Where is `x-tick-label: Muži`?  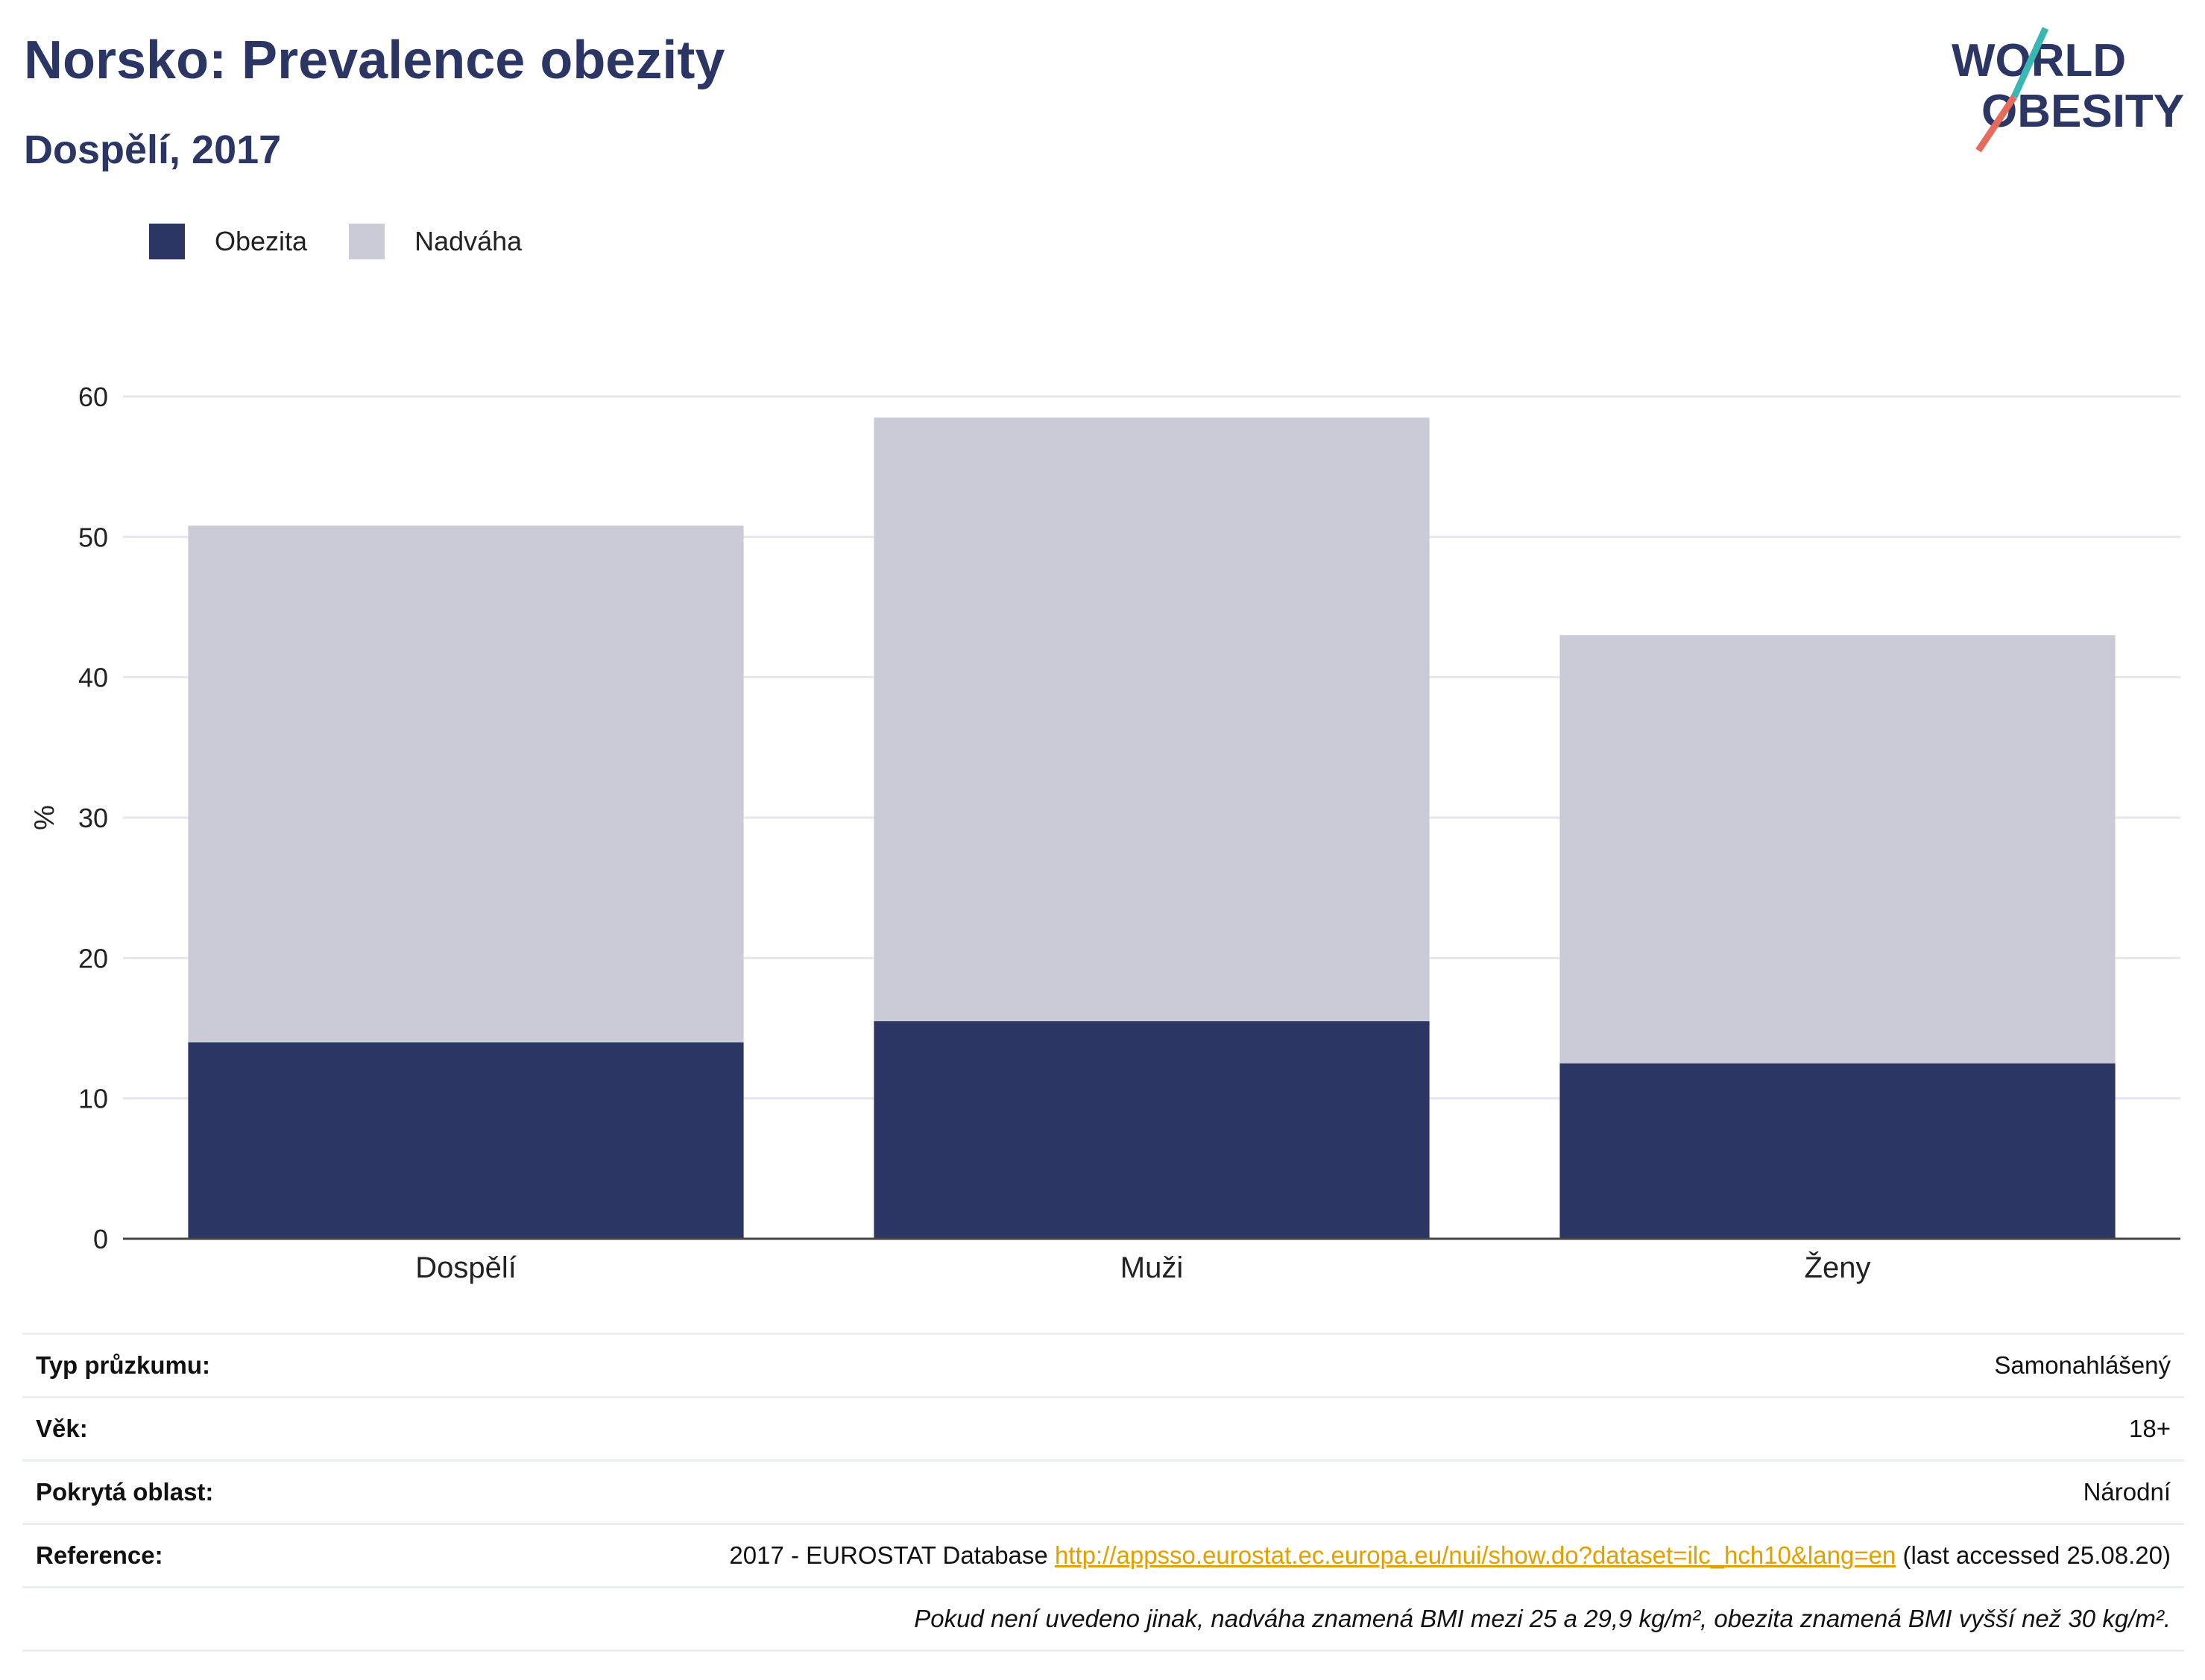
x-tick-label: Muži is located at coordinates (1151, 1267).